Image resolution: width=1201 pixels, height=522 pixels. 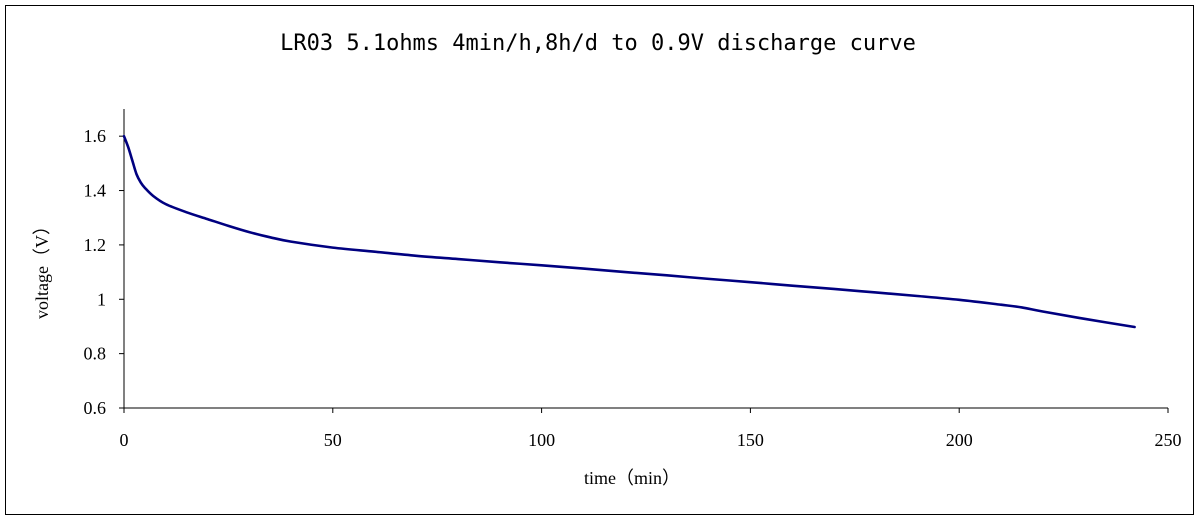 I want to click on y-tick-label: 1.6, so click(x=95, y=136).